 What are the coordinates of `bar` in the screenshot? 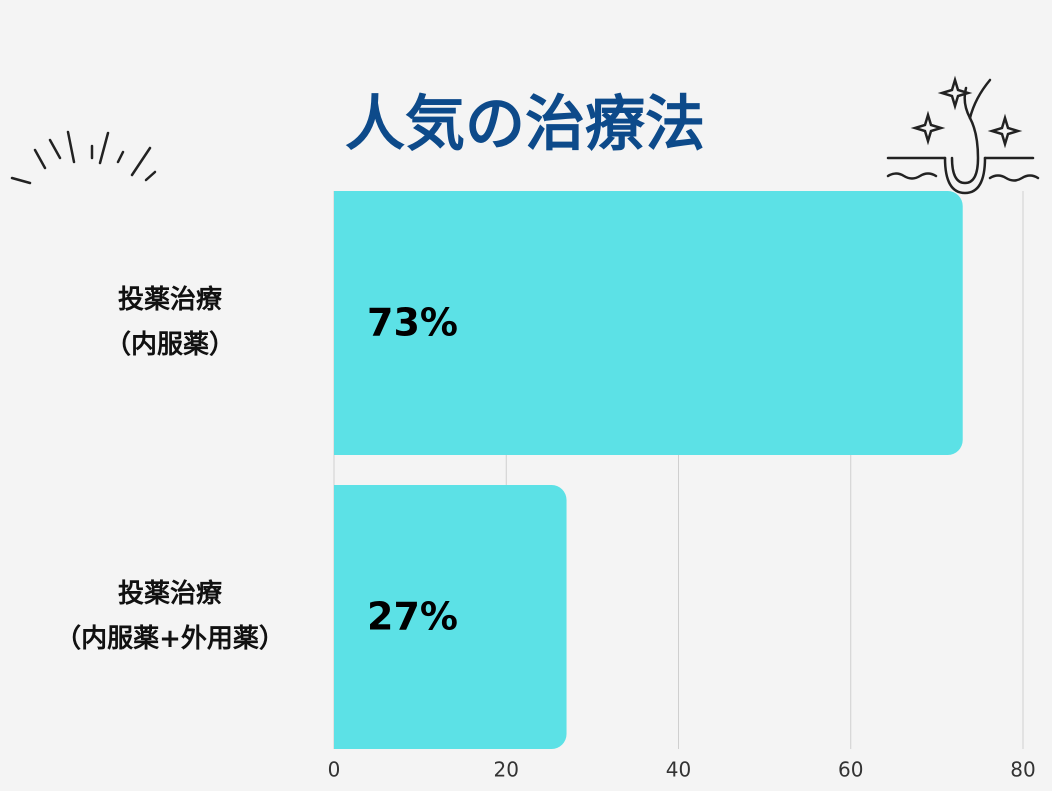 It's located at (450, 617).